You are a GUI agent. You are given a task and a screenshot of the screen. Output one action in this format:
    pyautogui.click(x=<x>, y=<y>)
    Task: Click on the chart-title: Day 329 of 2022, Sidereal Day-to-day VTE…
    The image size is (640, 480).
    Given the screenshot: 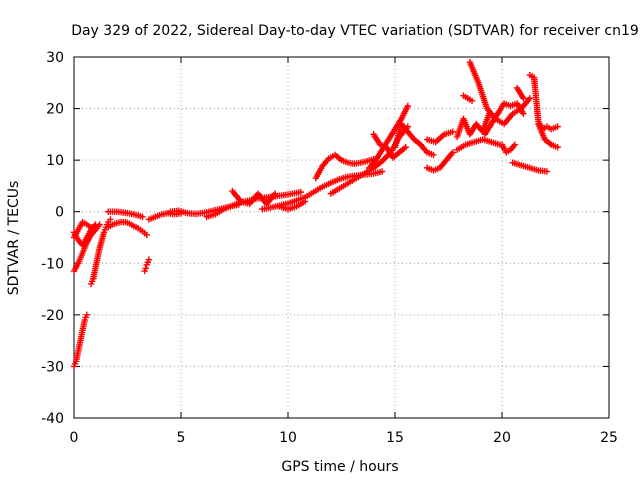 What is the action you would take?
    pyautogui.click(x=355, y=31)
    